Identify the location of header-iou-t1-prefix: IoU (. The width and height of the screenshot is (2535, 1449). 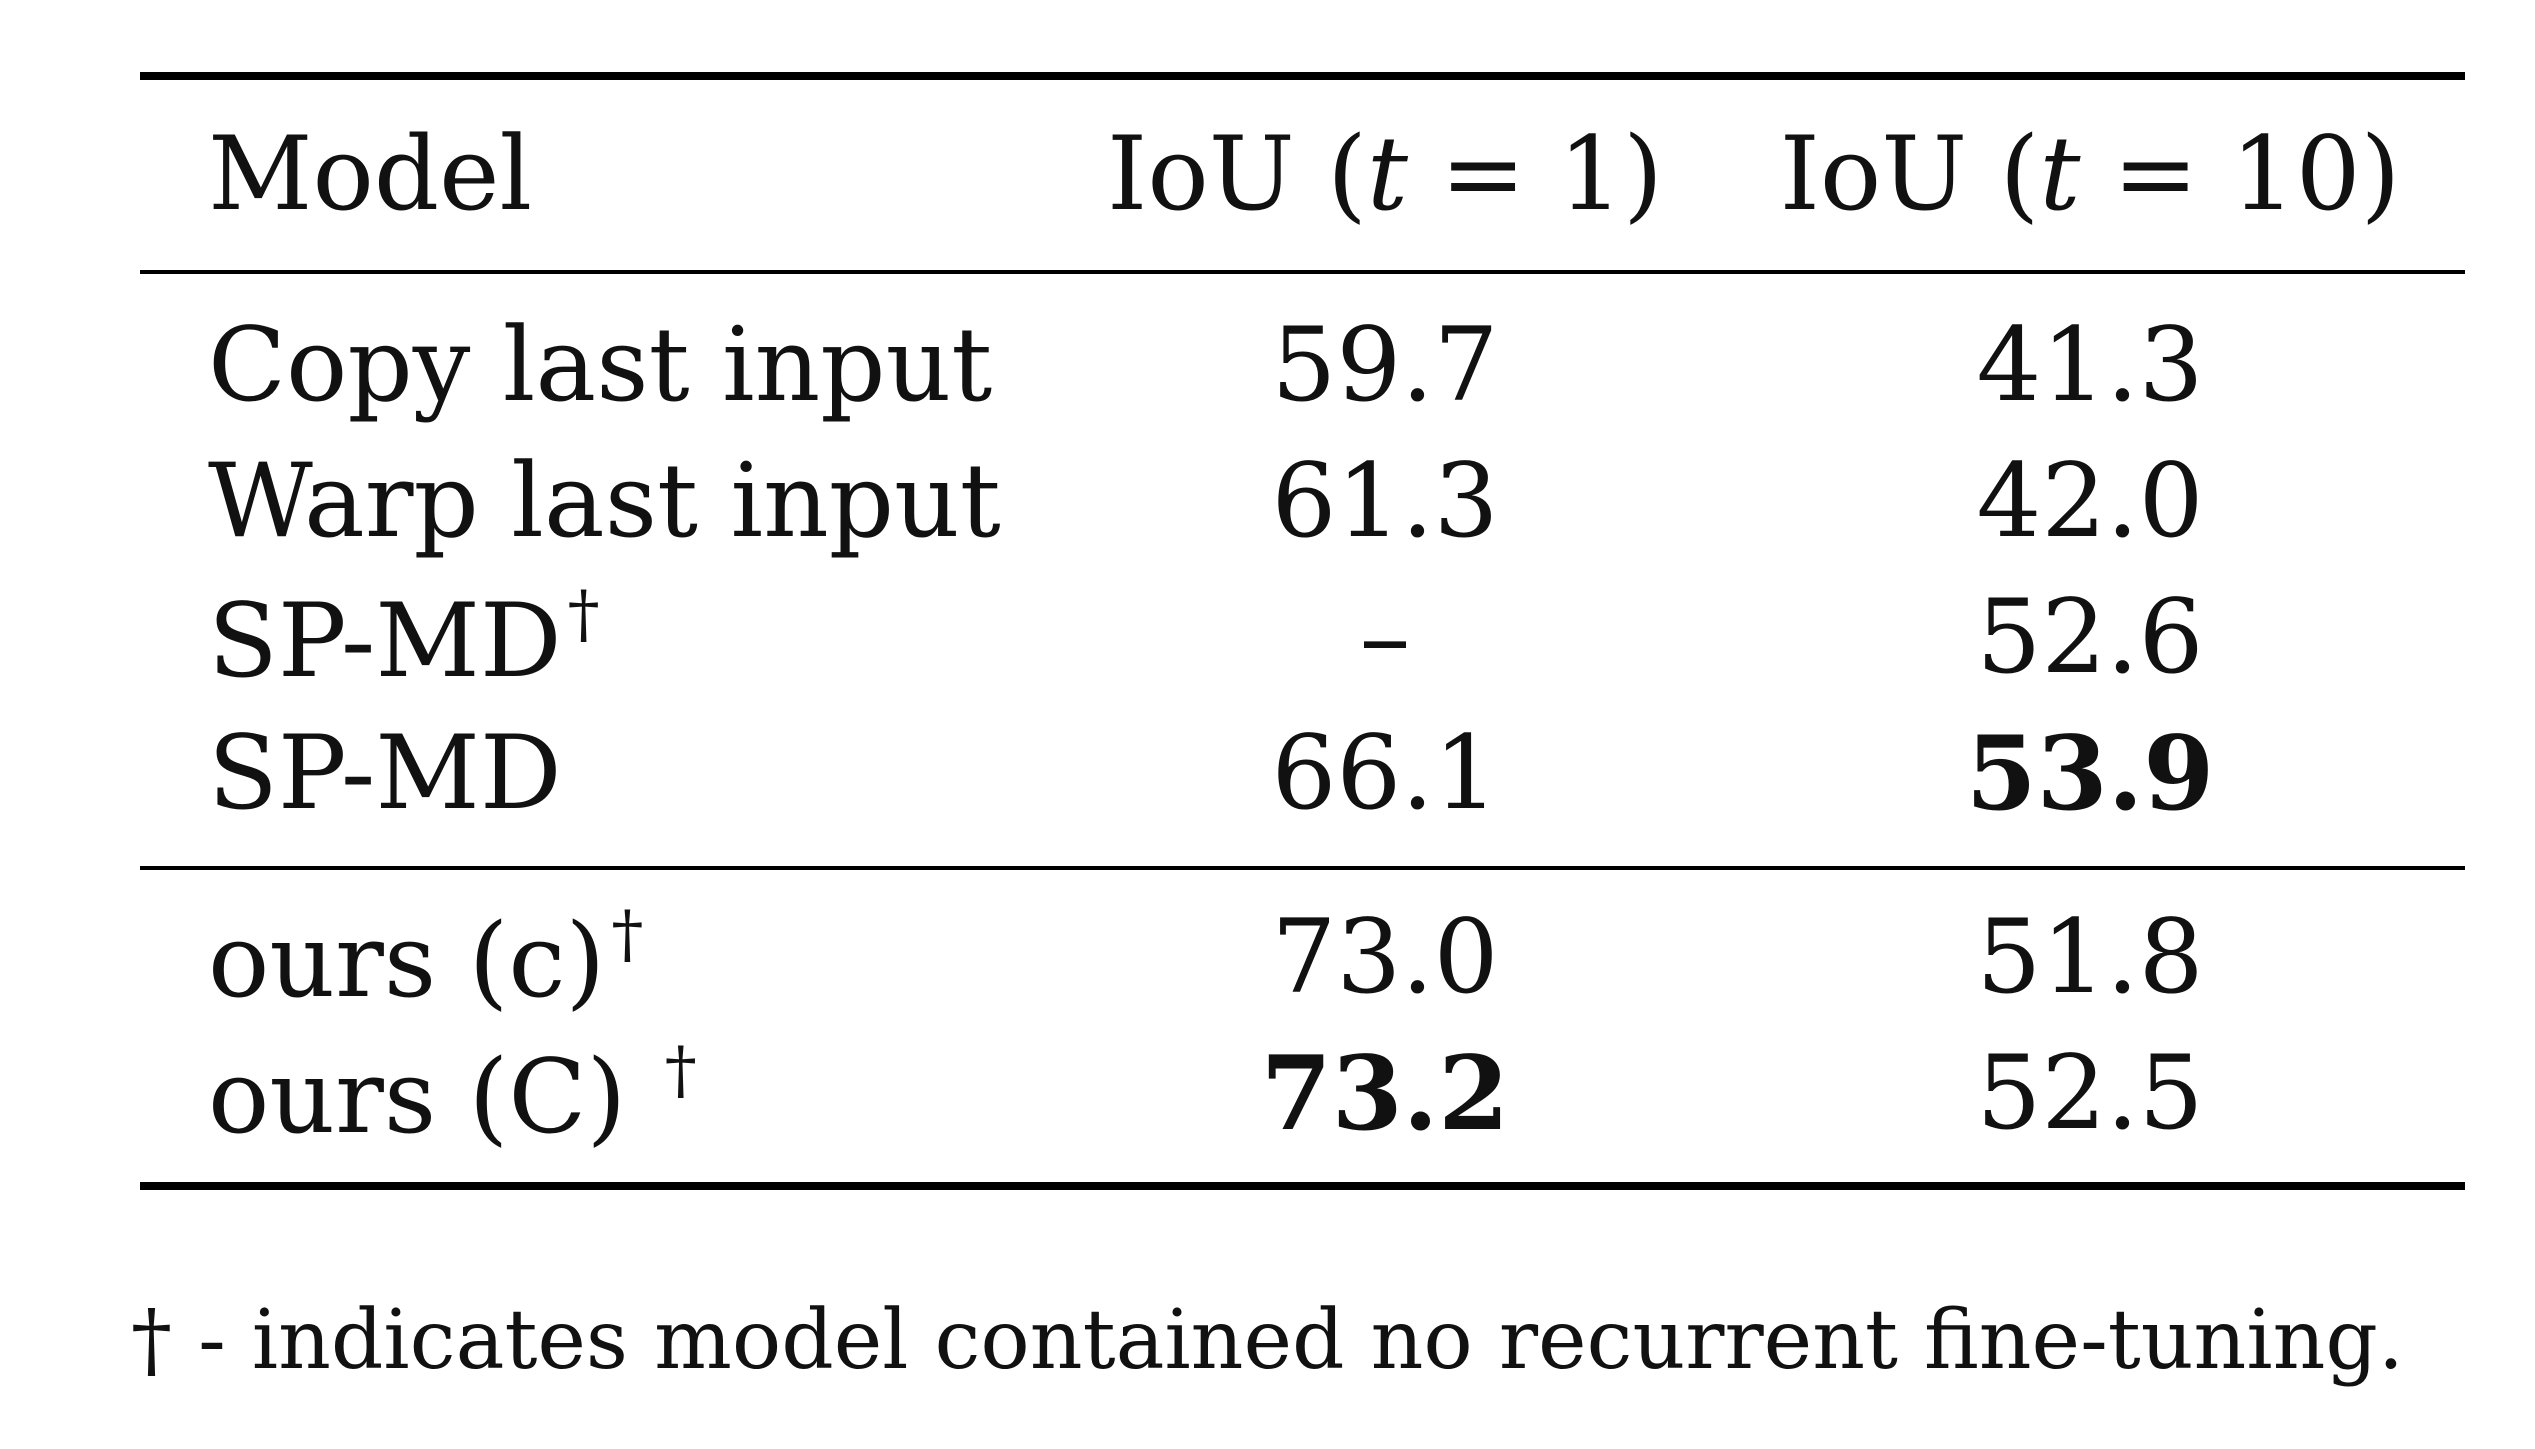
(1237, 174).